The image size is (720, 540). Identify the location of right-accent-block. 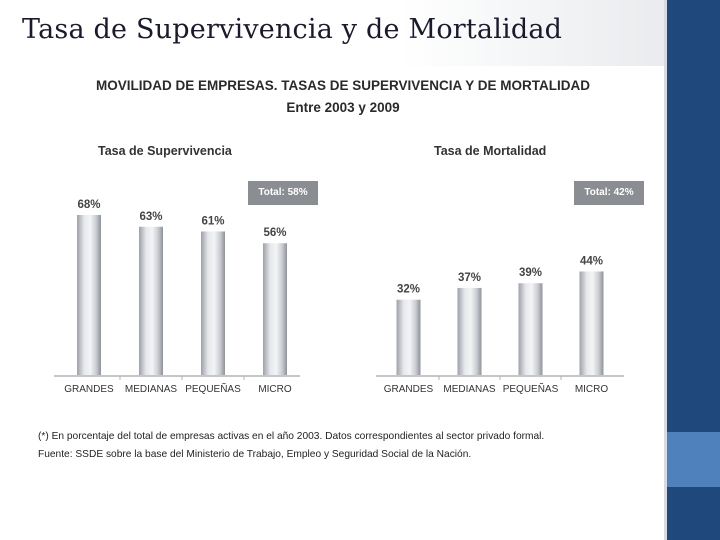
(693, 459).